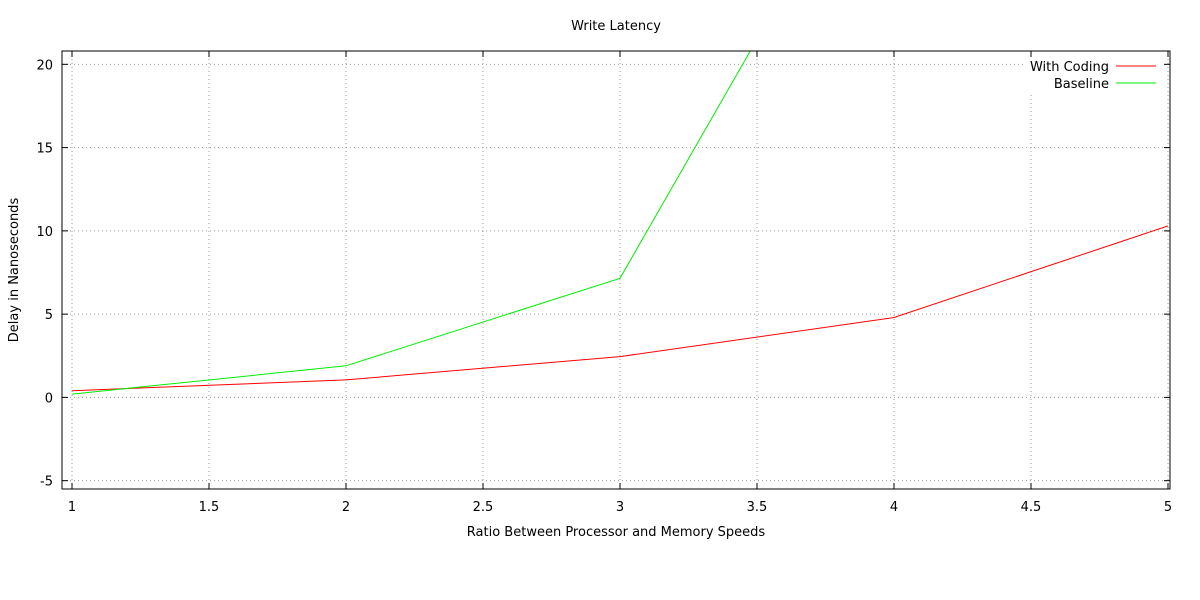 The width and height of the screenshot is (1200, 600). I want to click on x-tick-label: 3, so click(620, 507).